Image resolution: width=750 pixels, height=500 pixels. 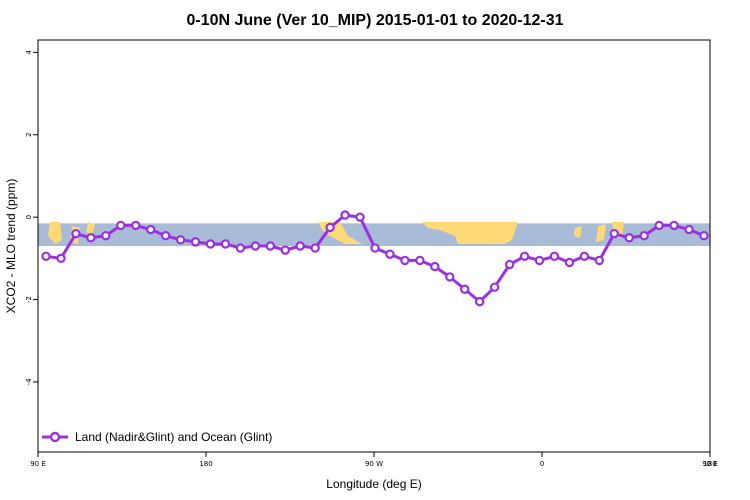 I want to click on y-axis-label: XCO2 - MLO trend (ppm), so click(x=11, y=246).